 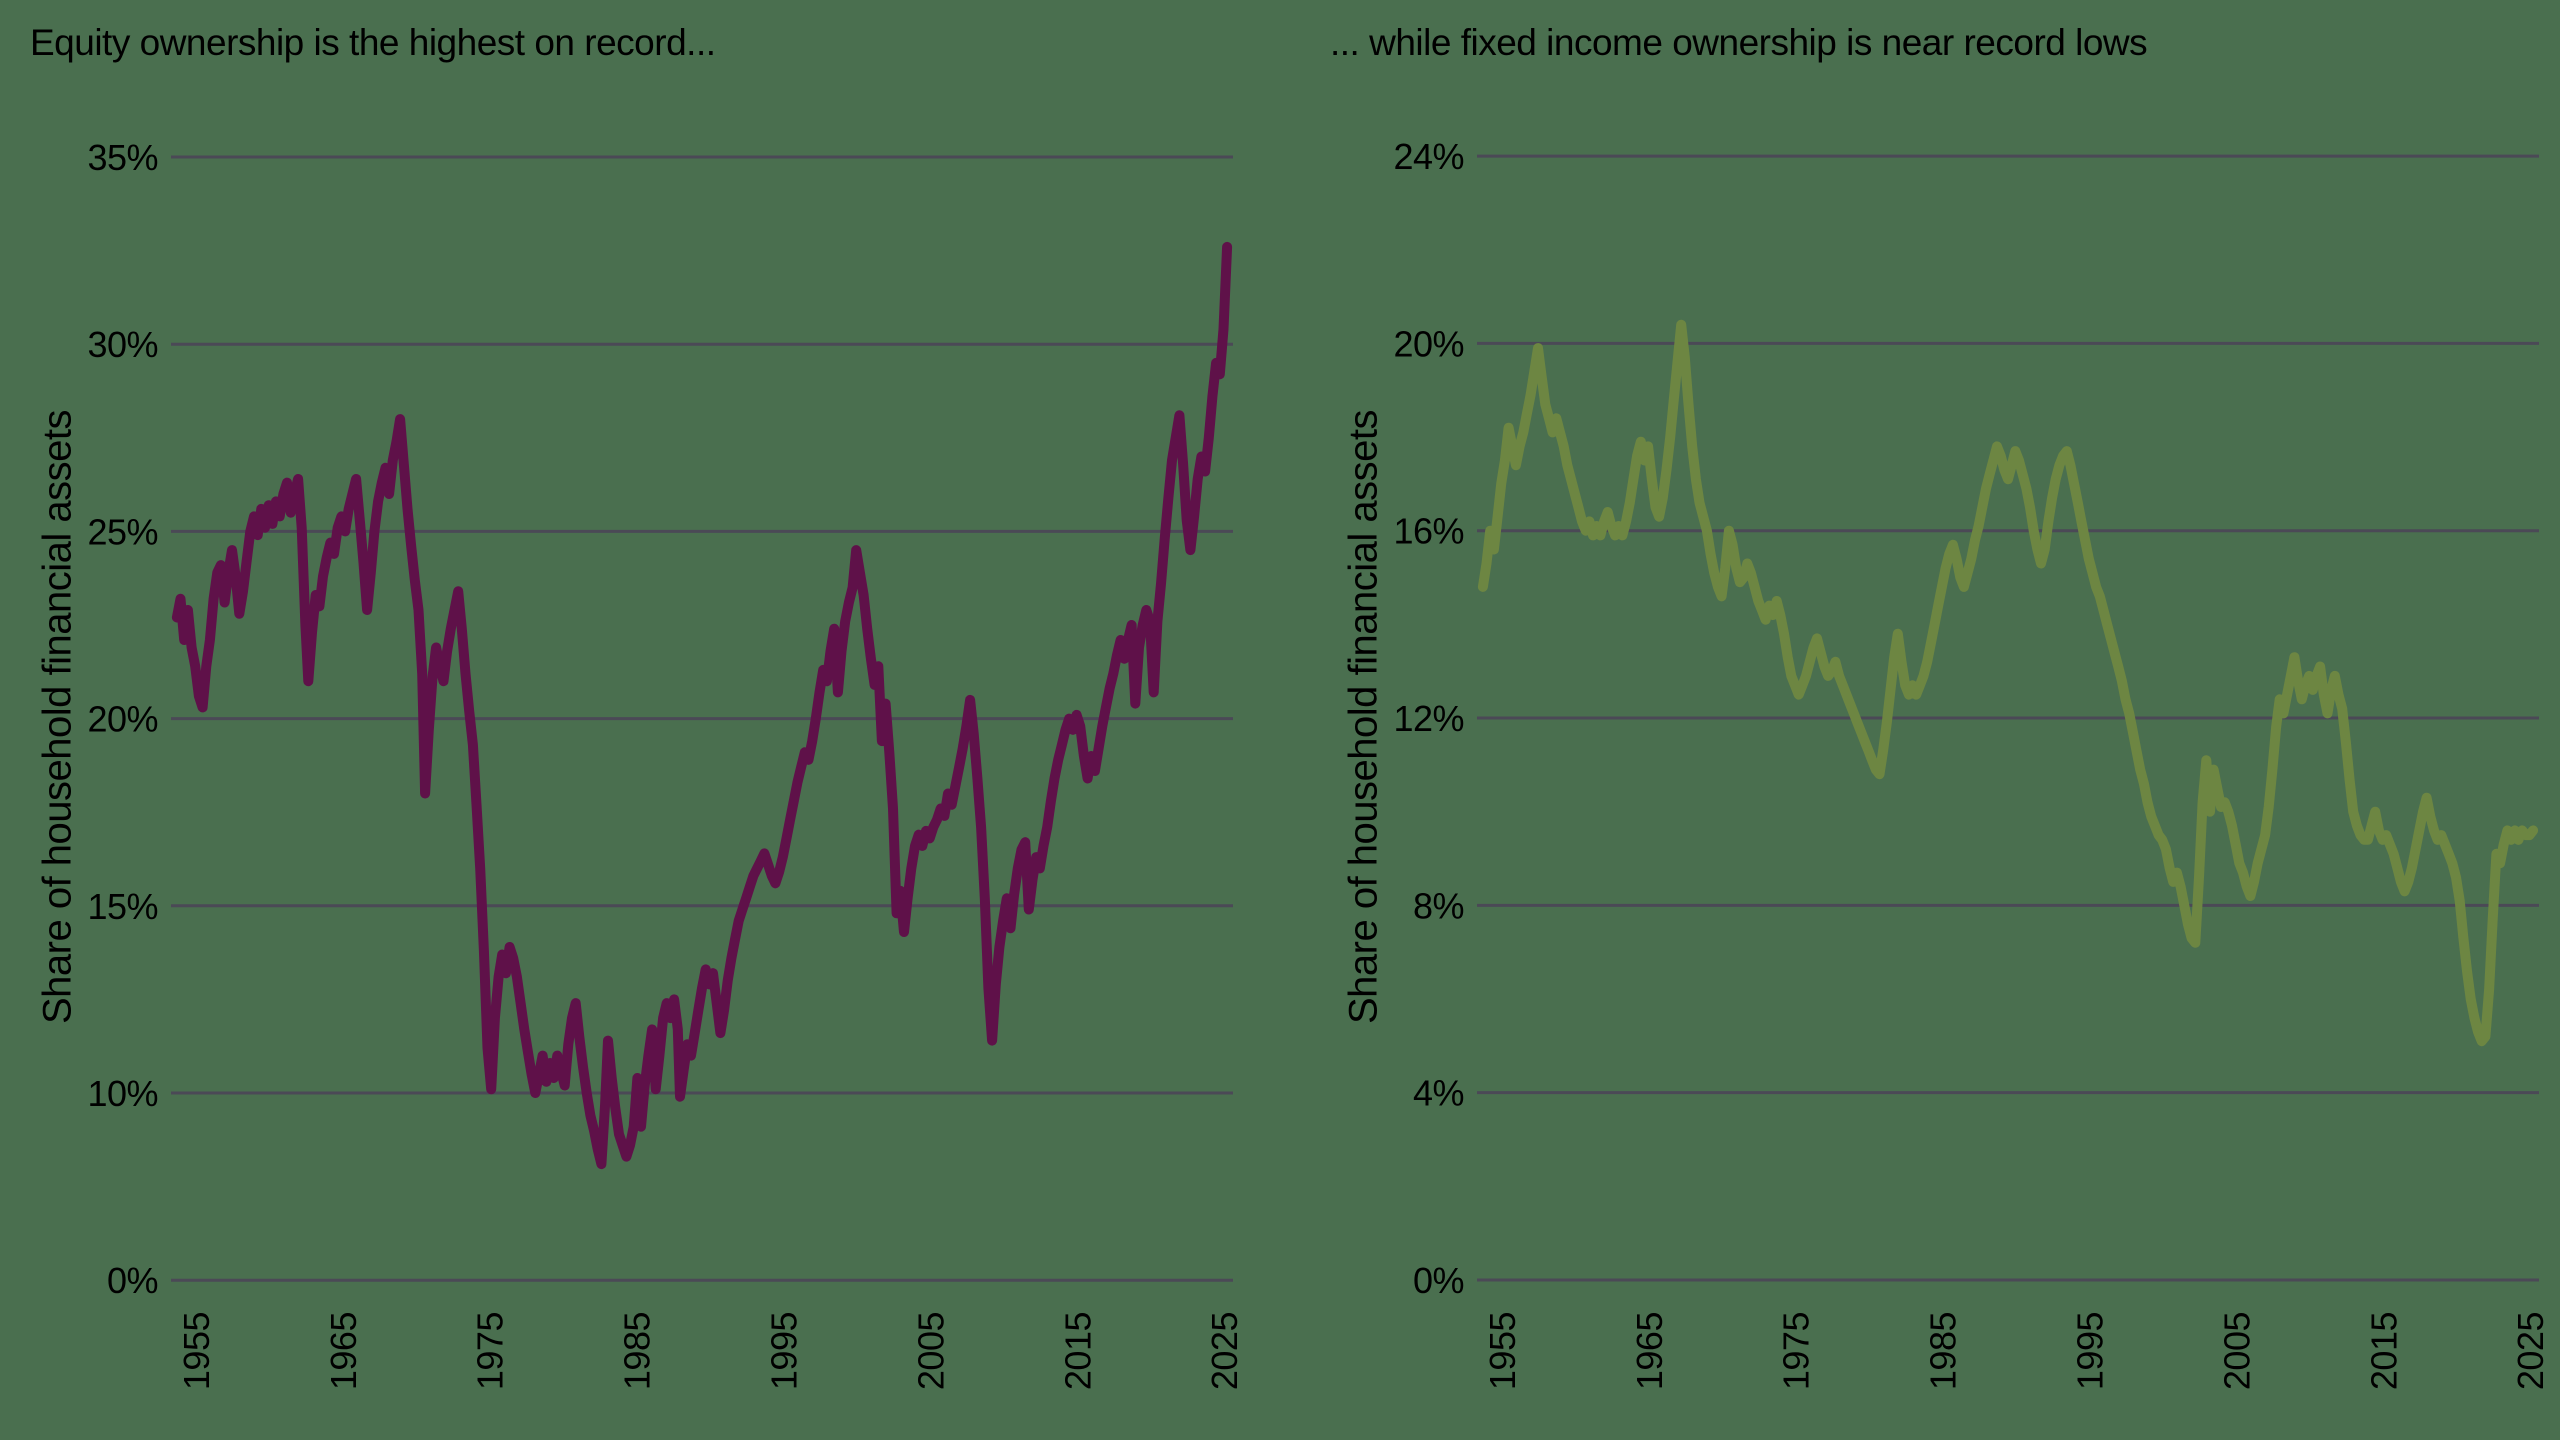 What do you see at coordinates (1428, 343) in the screenshot?
I see `right-y-tick-label: 20%` at bounding box center [1428, 343].